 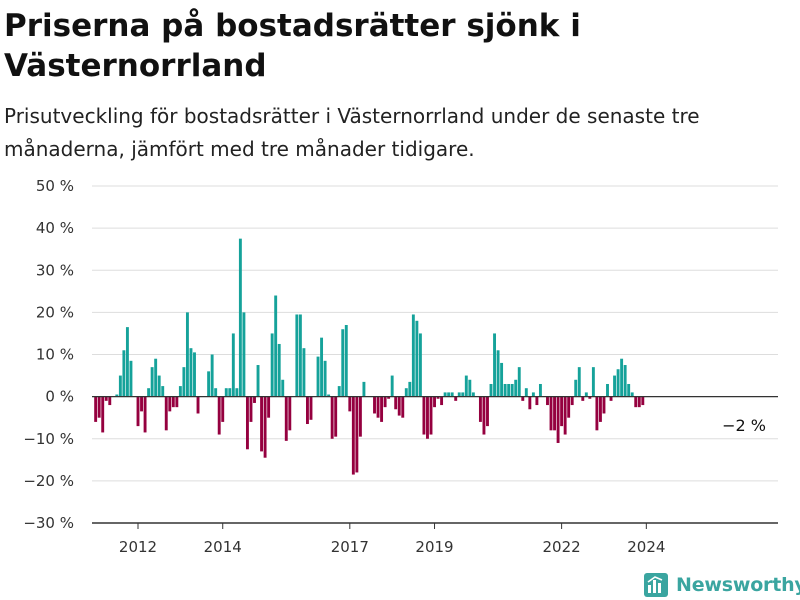 What do you see at coordinates (59, 397) in the screenshot?
I see `y-tick-label: 0 %` at bounding box center [59, 397].